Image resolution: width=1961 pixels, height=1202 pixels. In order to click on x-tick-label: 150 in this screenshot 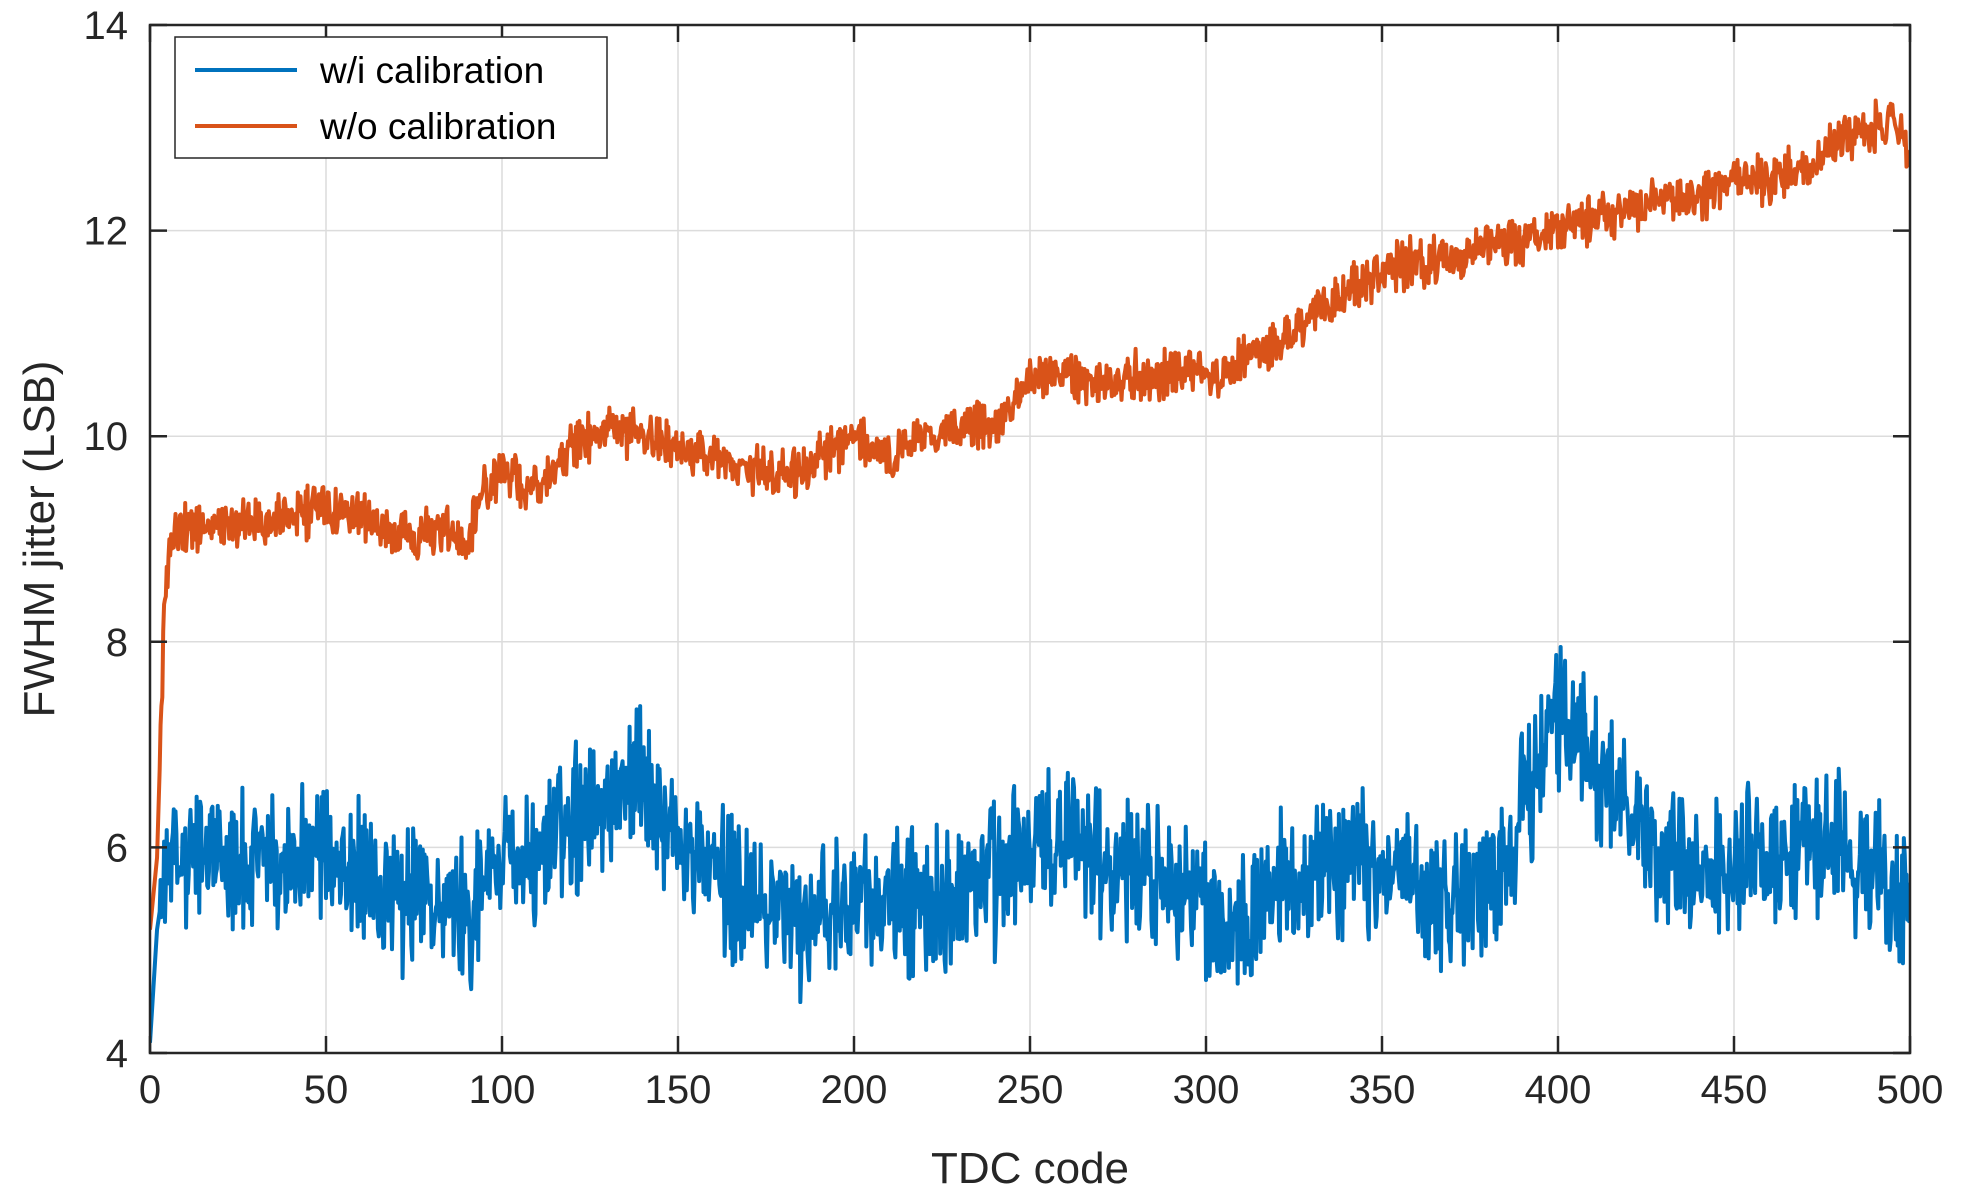, I will do `click(678, 1090)`.